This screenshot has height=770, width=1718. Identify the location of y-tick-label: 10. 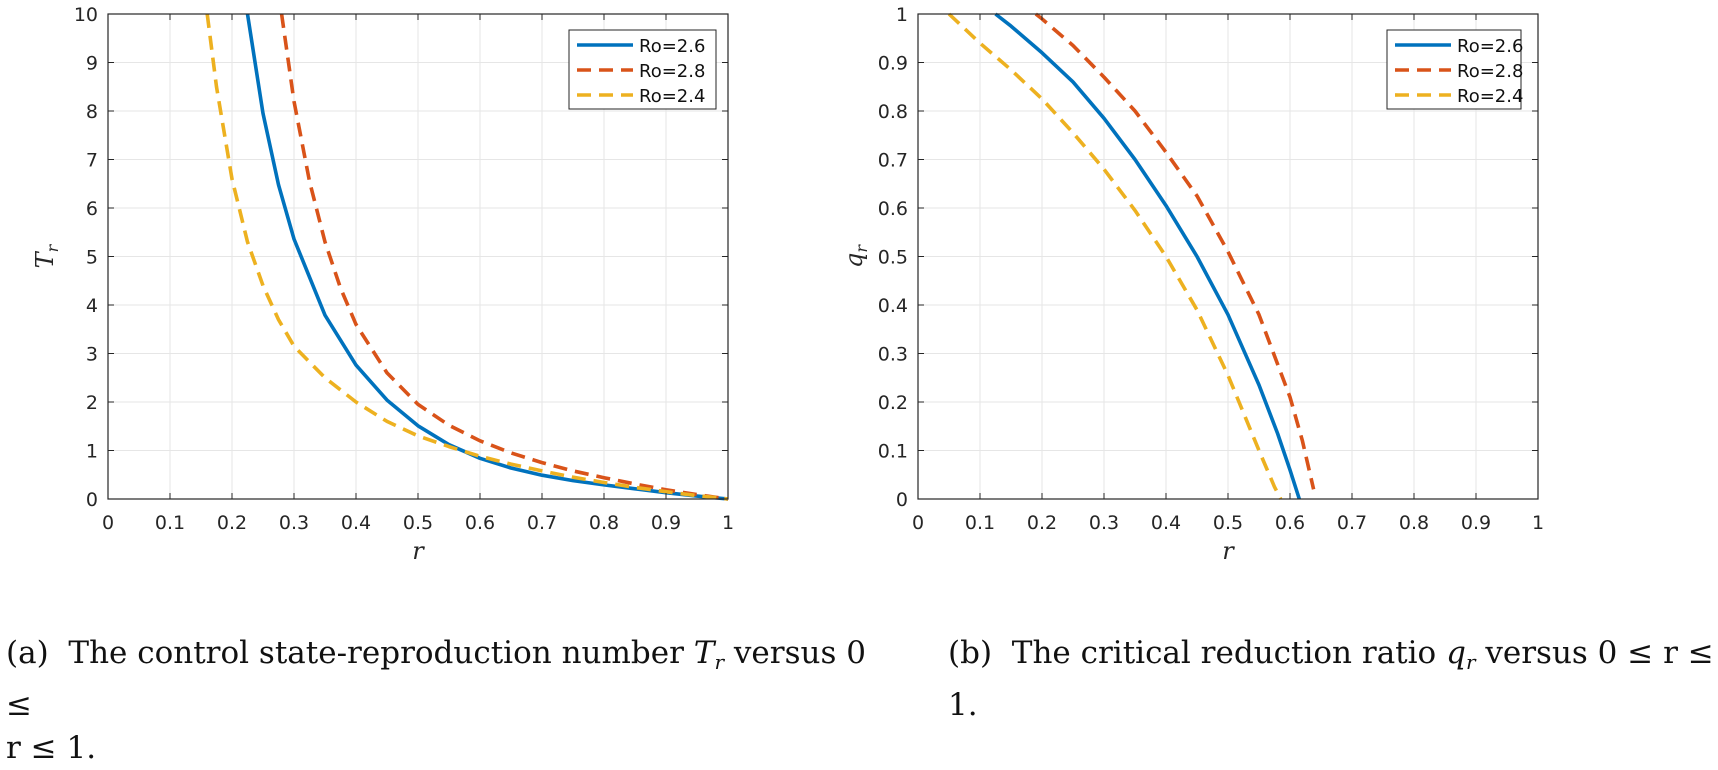
(86, 15).